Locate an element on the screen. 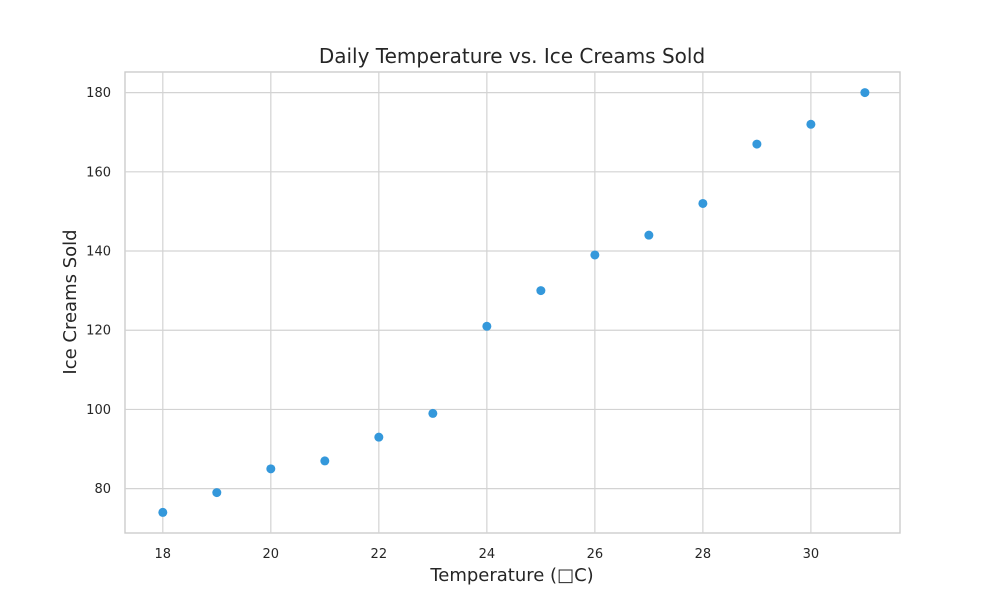 Image resolution: width=1000 pixels, height=600 pixels. x-tick-label: 26 is located at coordinates (595, 554).